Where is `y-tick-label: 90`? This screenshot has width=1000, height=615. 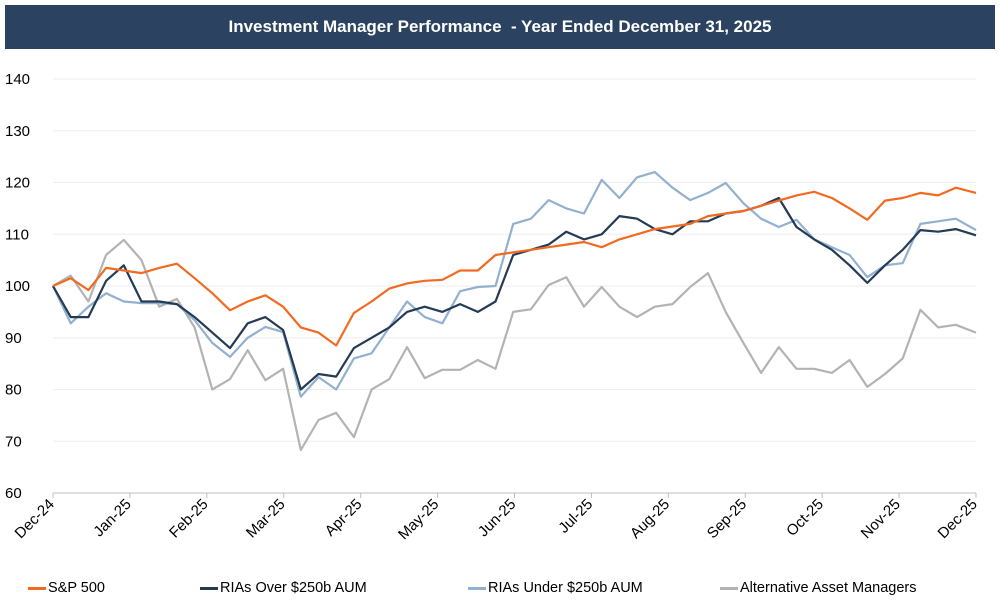 y-tick-label: 90 is located at coordinates (13, 338).